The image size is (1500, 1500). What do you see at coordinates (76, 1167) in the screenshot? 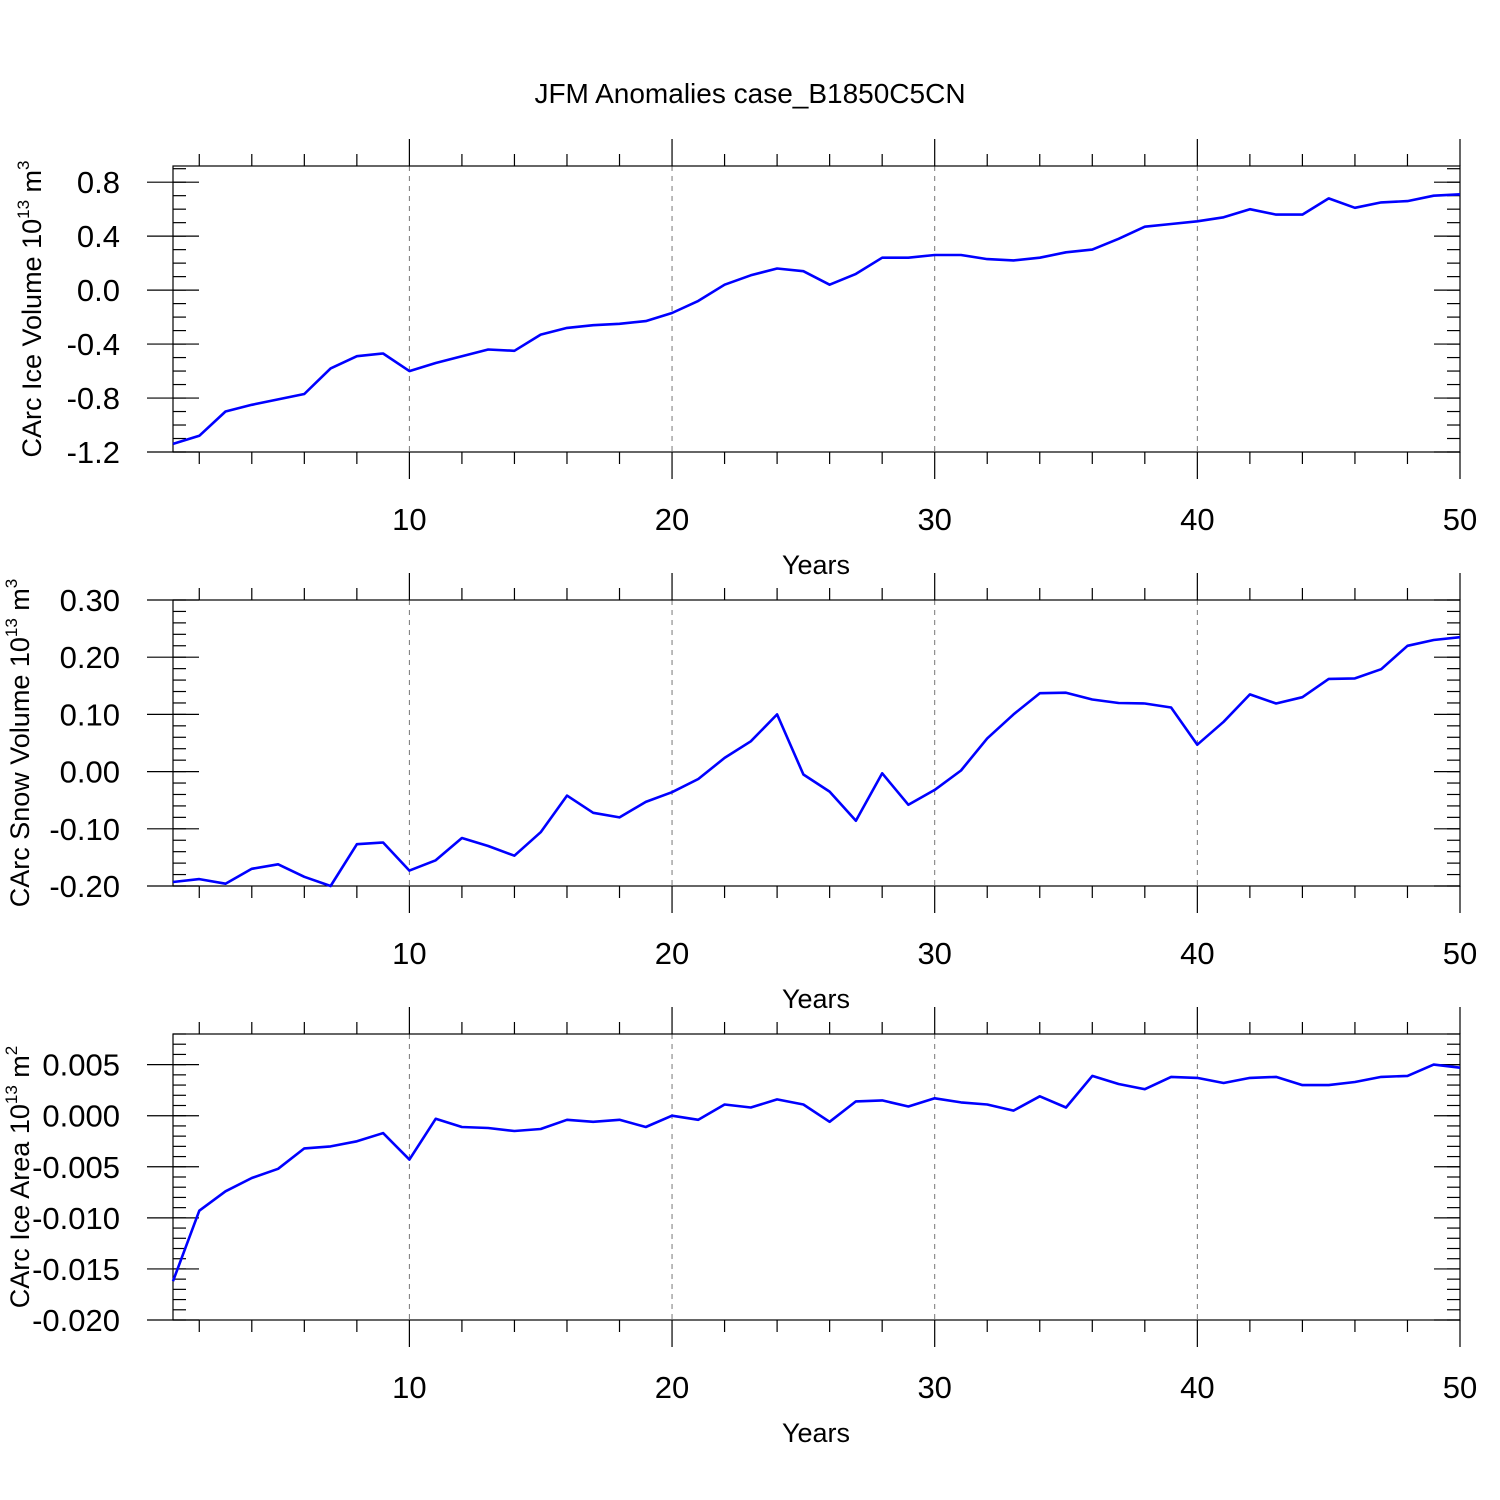
I see `y-tick-label: -0.005` at bounding box center [76, 1167].